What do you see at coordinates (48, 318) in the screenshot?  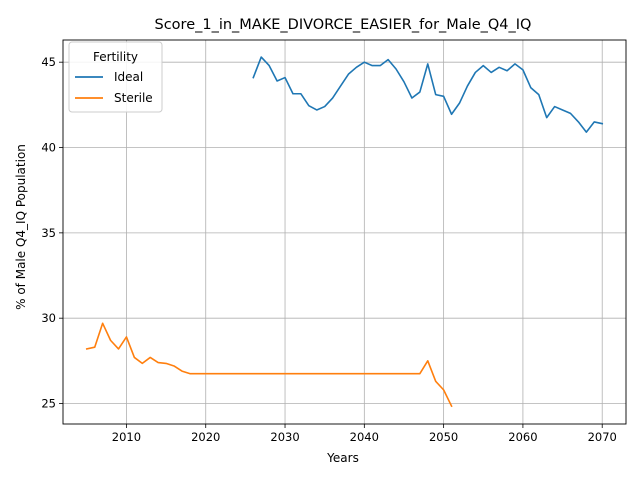 I see `y-tick-label: 30` at bounding box center [48, 318].